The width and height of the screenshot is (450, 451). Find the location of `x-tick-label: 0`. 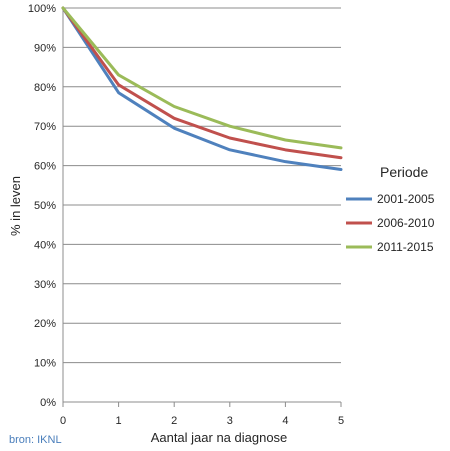

x-tick-label: 0 is located at coordinates (63, 421).